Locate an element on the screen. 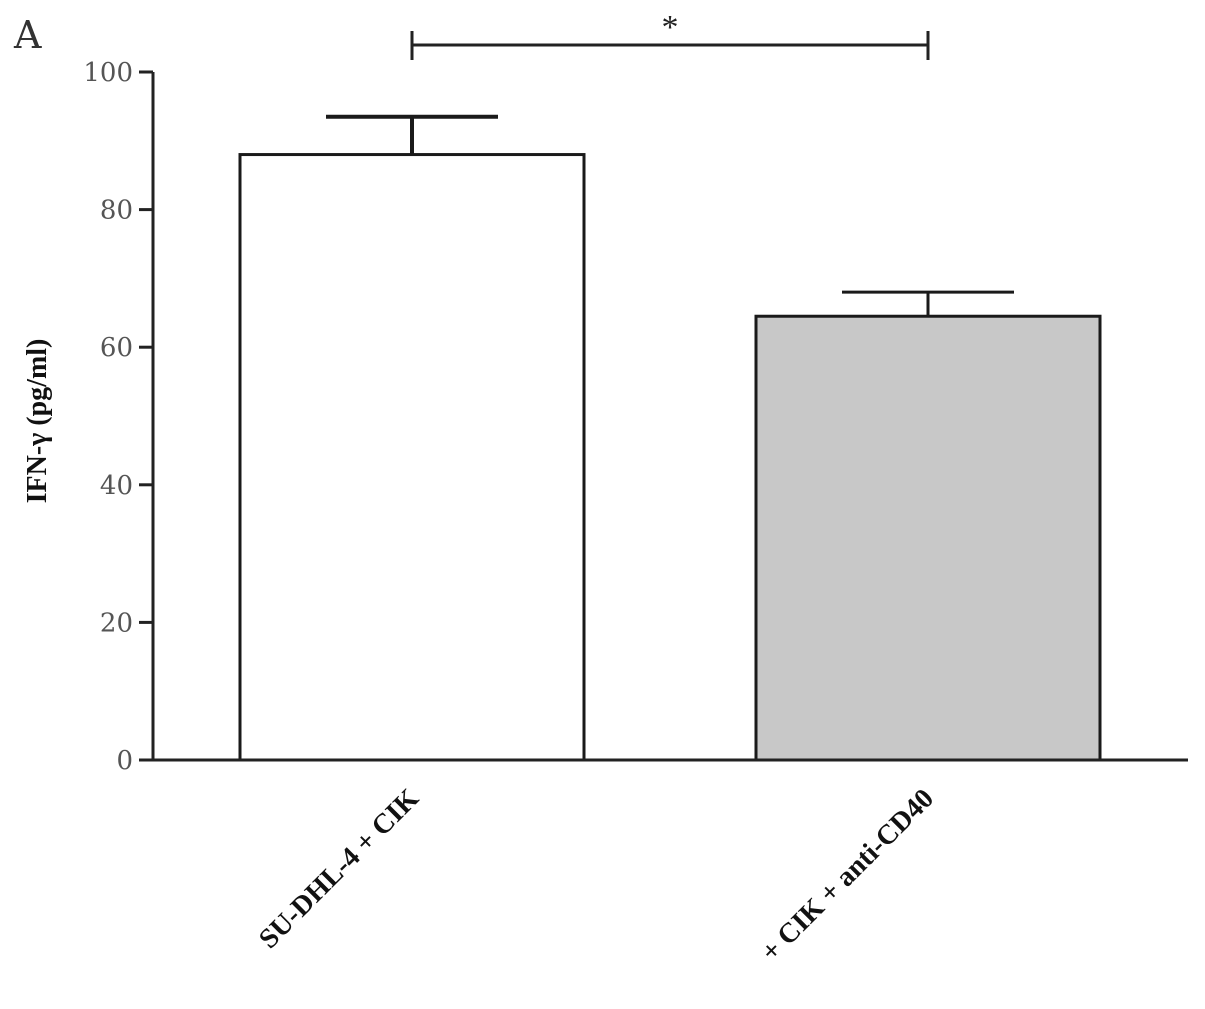 This screenshot has height=1009, width=1205. y-axis-title: IFN-γ (pg/ml) is located at coordinates (37, 421).